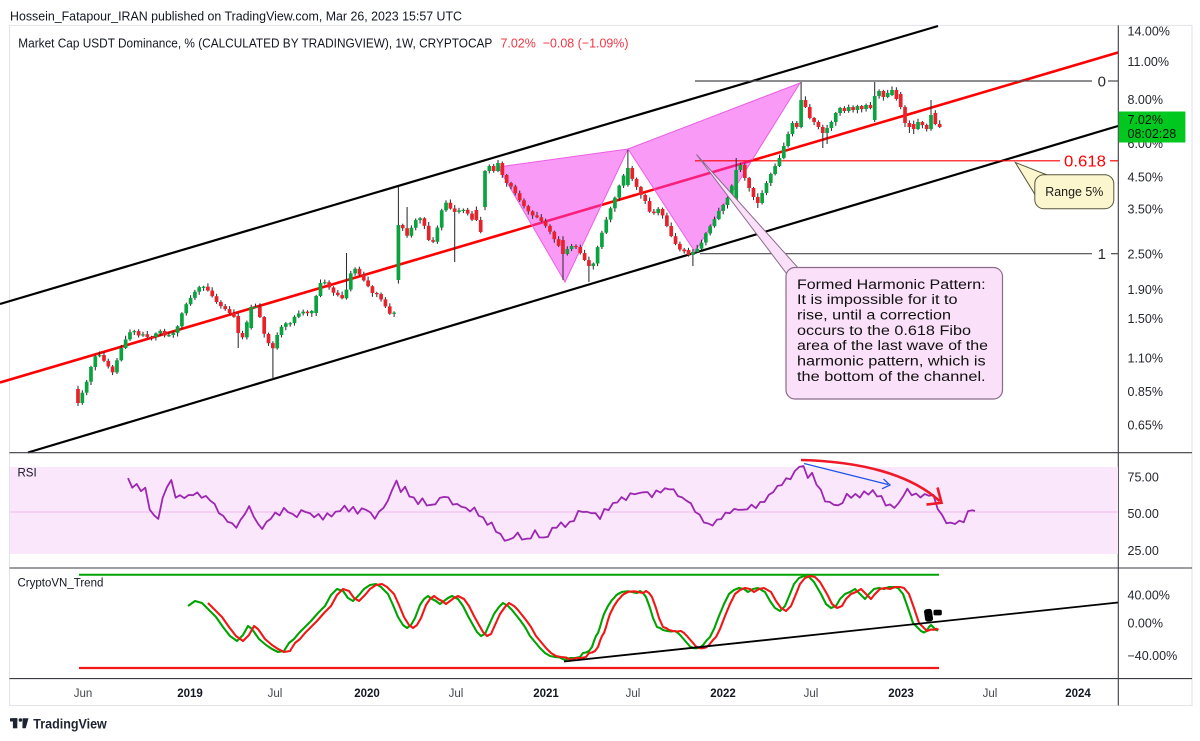 The height and width of the screenshot is (741, 1200). Describe the element at coordinates (1145, 358) in the screenshot. I see `svg-text: 1.10%` at that location.